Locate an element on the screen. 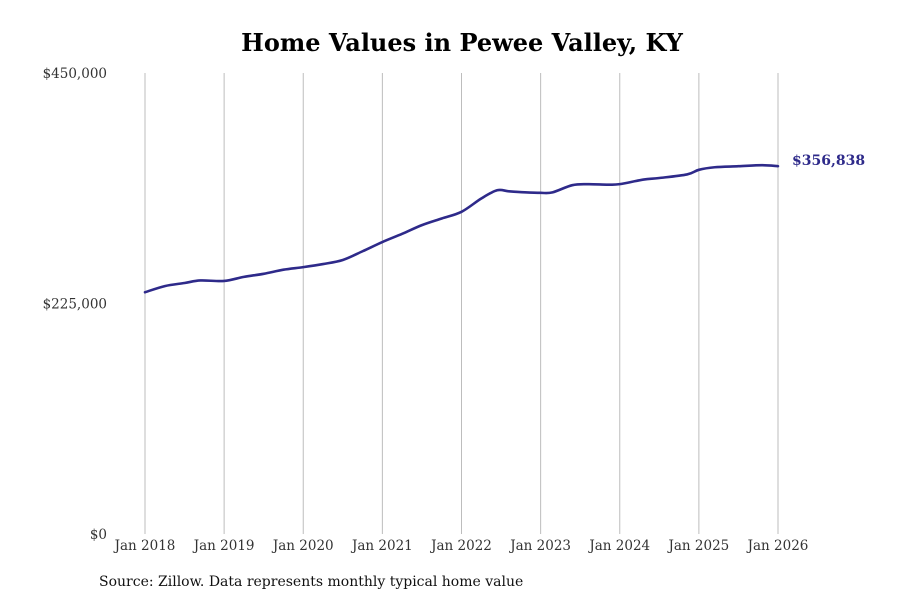  x-tick-label: Jan 2022 is located at coordinates (460, 546).